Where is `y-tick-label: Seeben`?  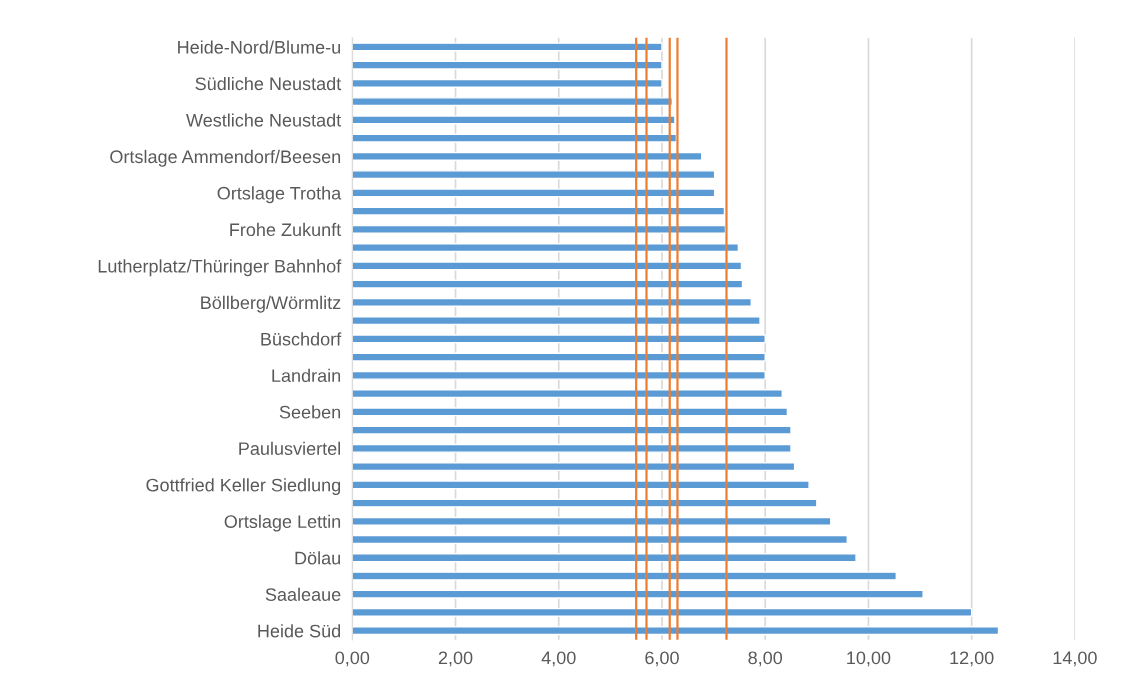
y-tick-label: Seeben is located at coordinates (310, 412).